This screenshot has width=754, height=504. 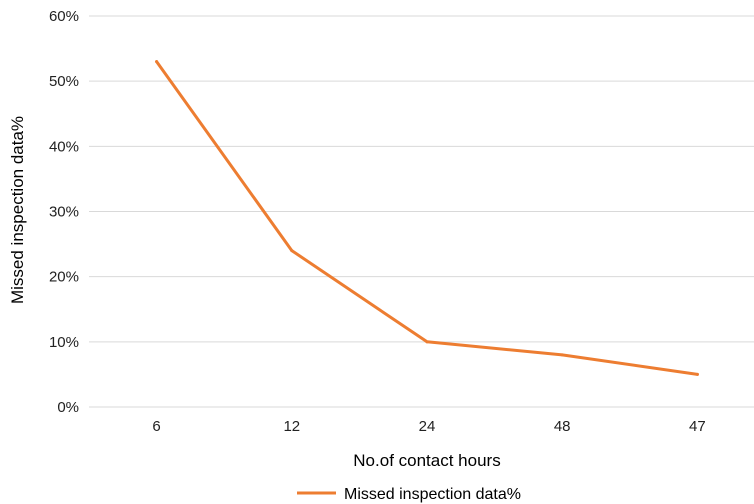 I want to click on y-tick-label: 0%, so click(x=68, y=407).